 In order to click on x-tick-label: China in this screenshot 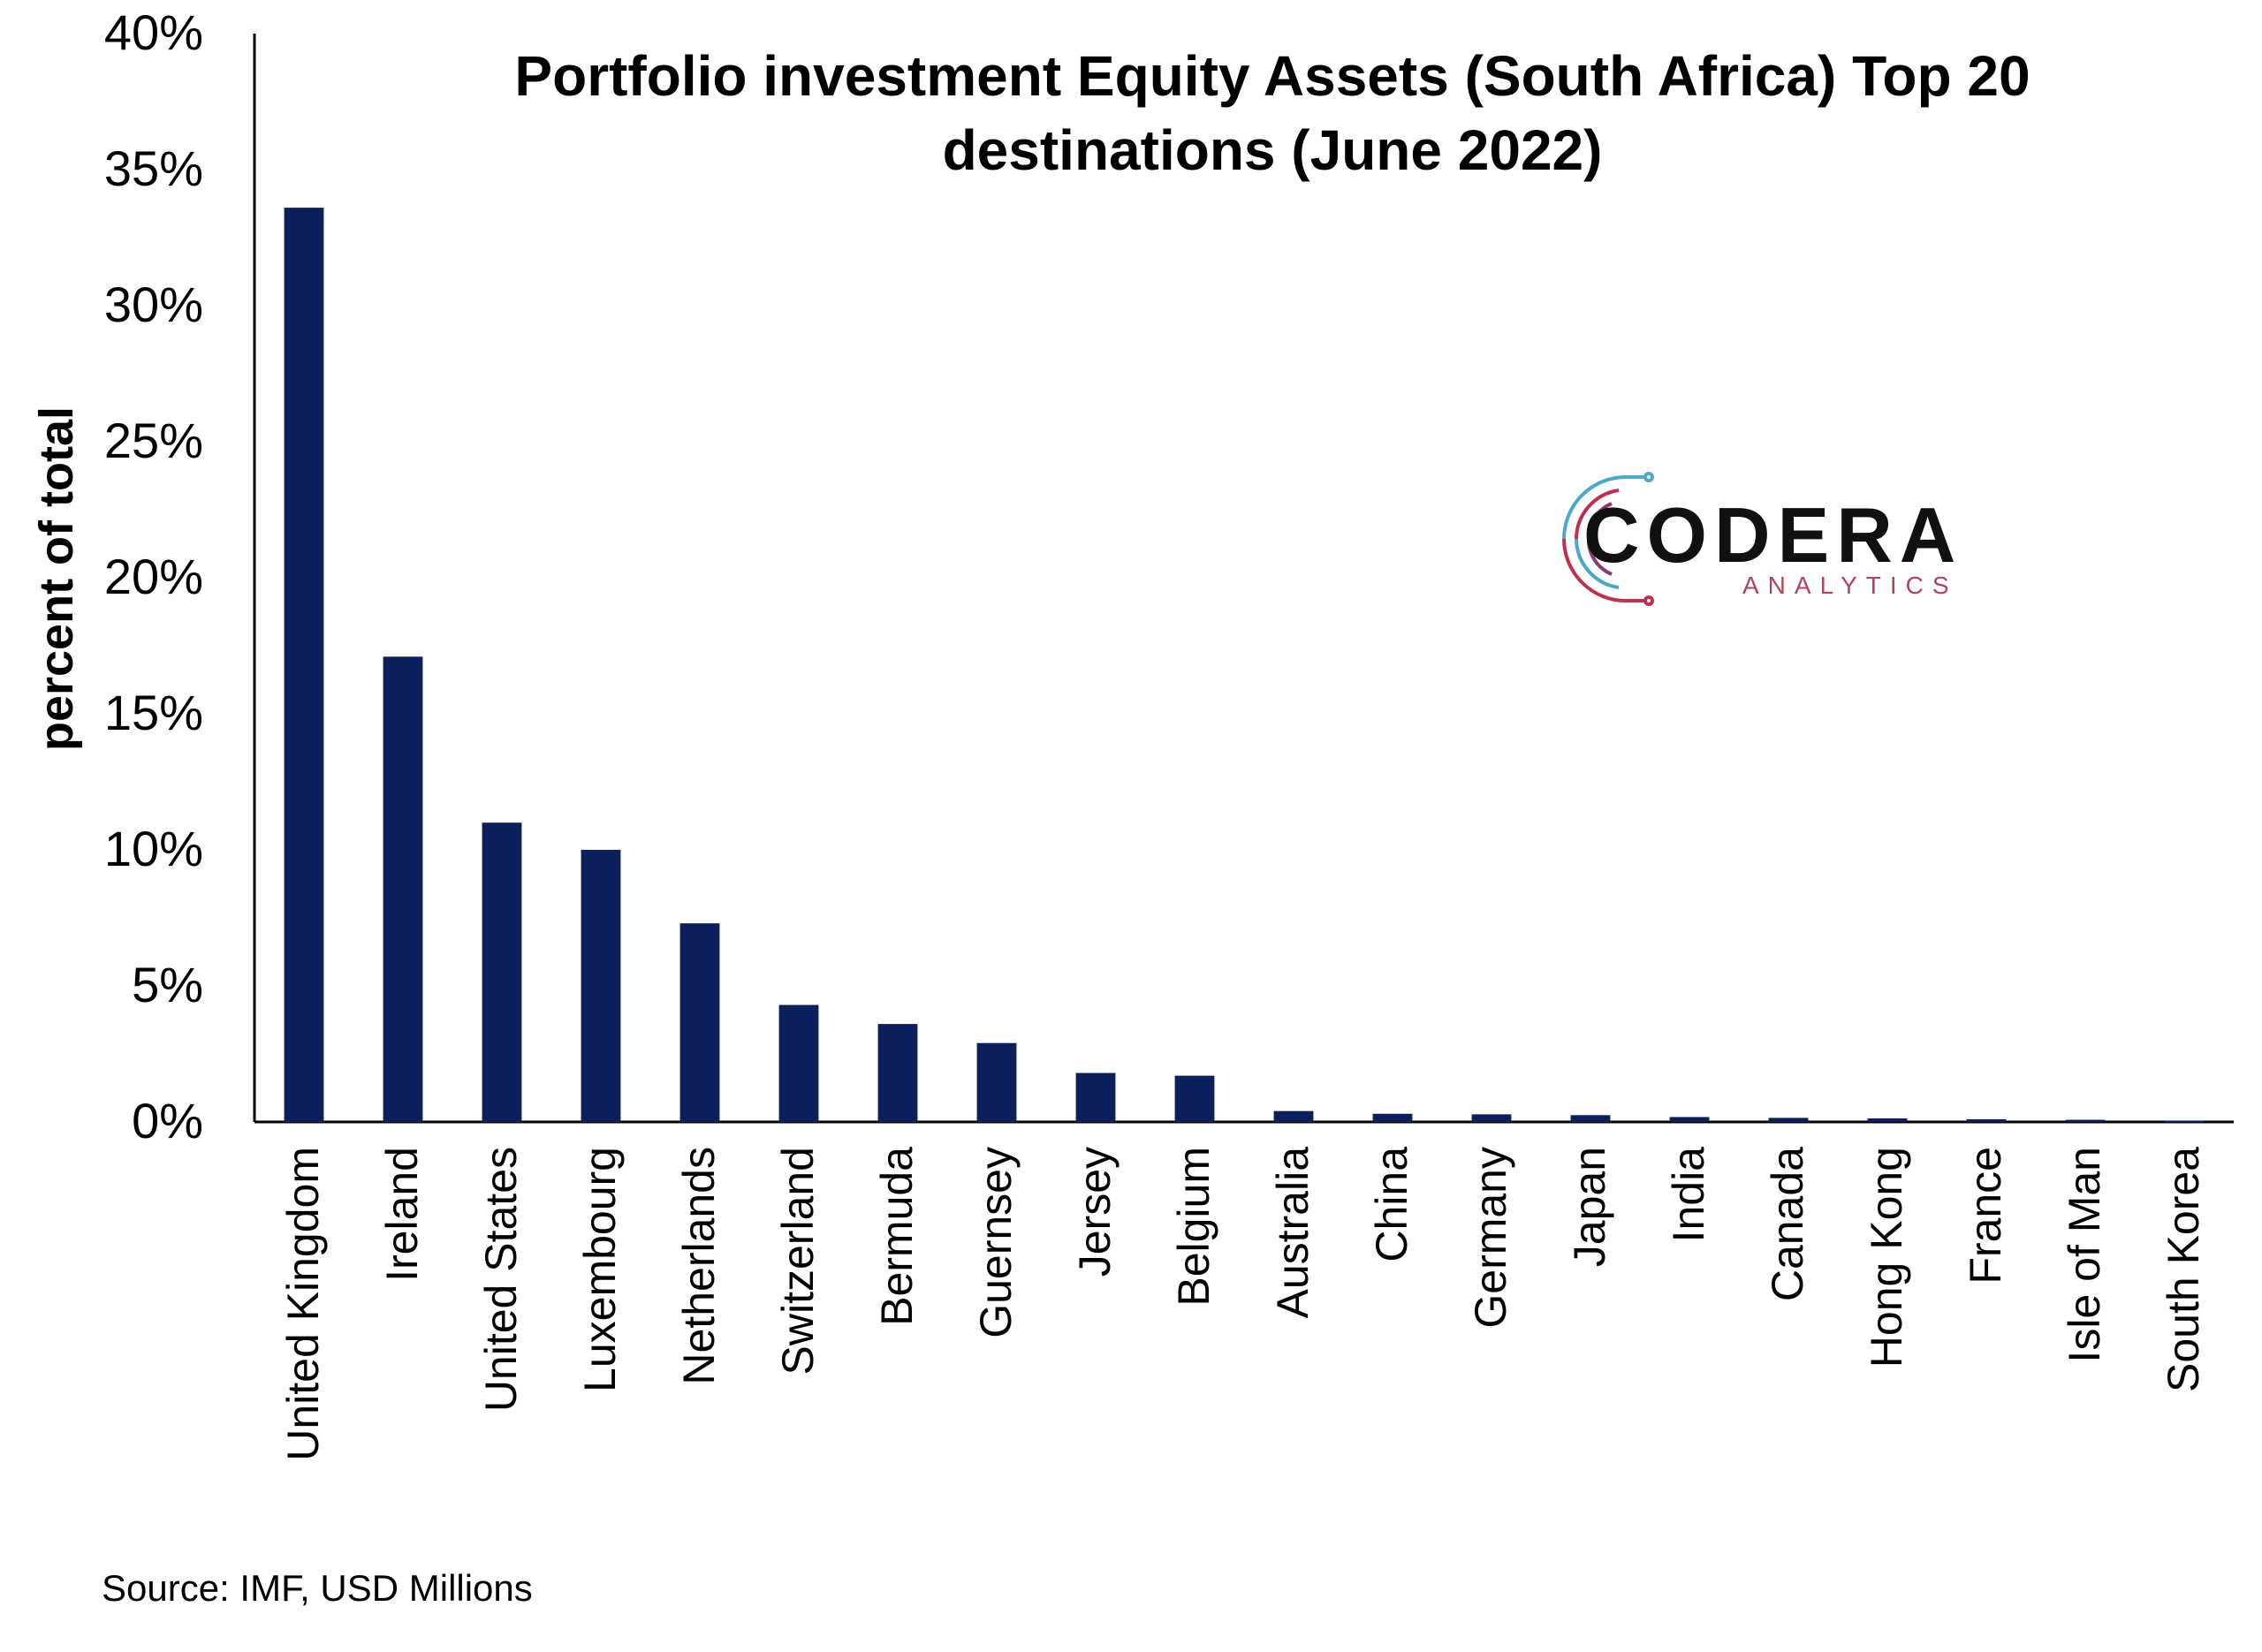, I will do `click(1391, 1204)`.